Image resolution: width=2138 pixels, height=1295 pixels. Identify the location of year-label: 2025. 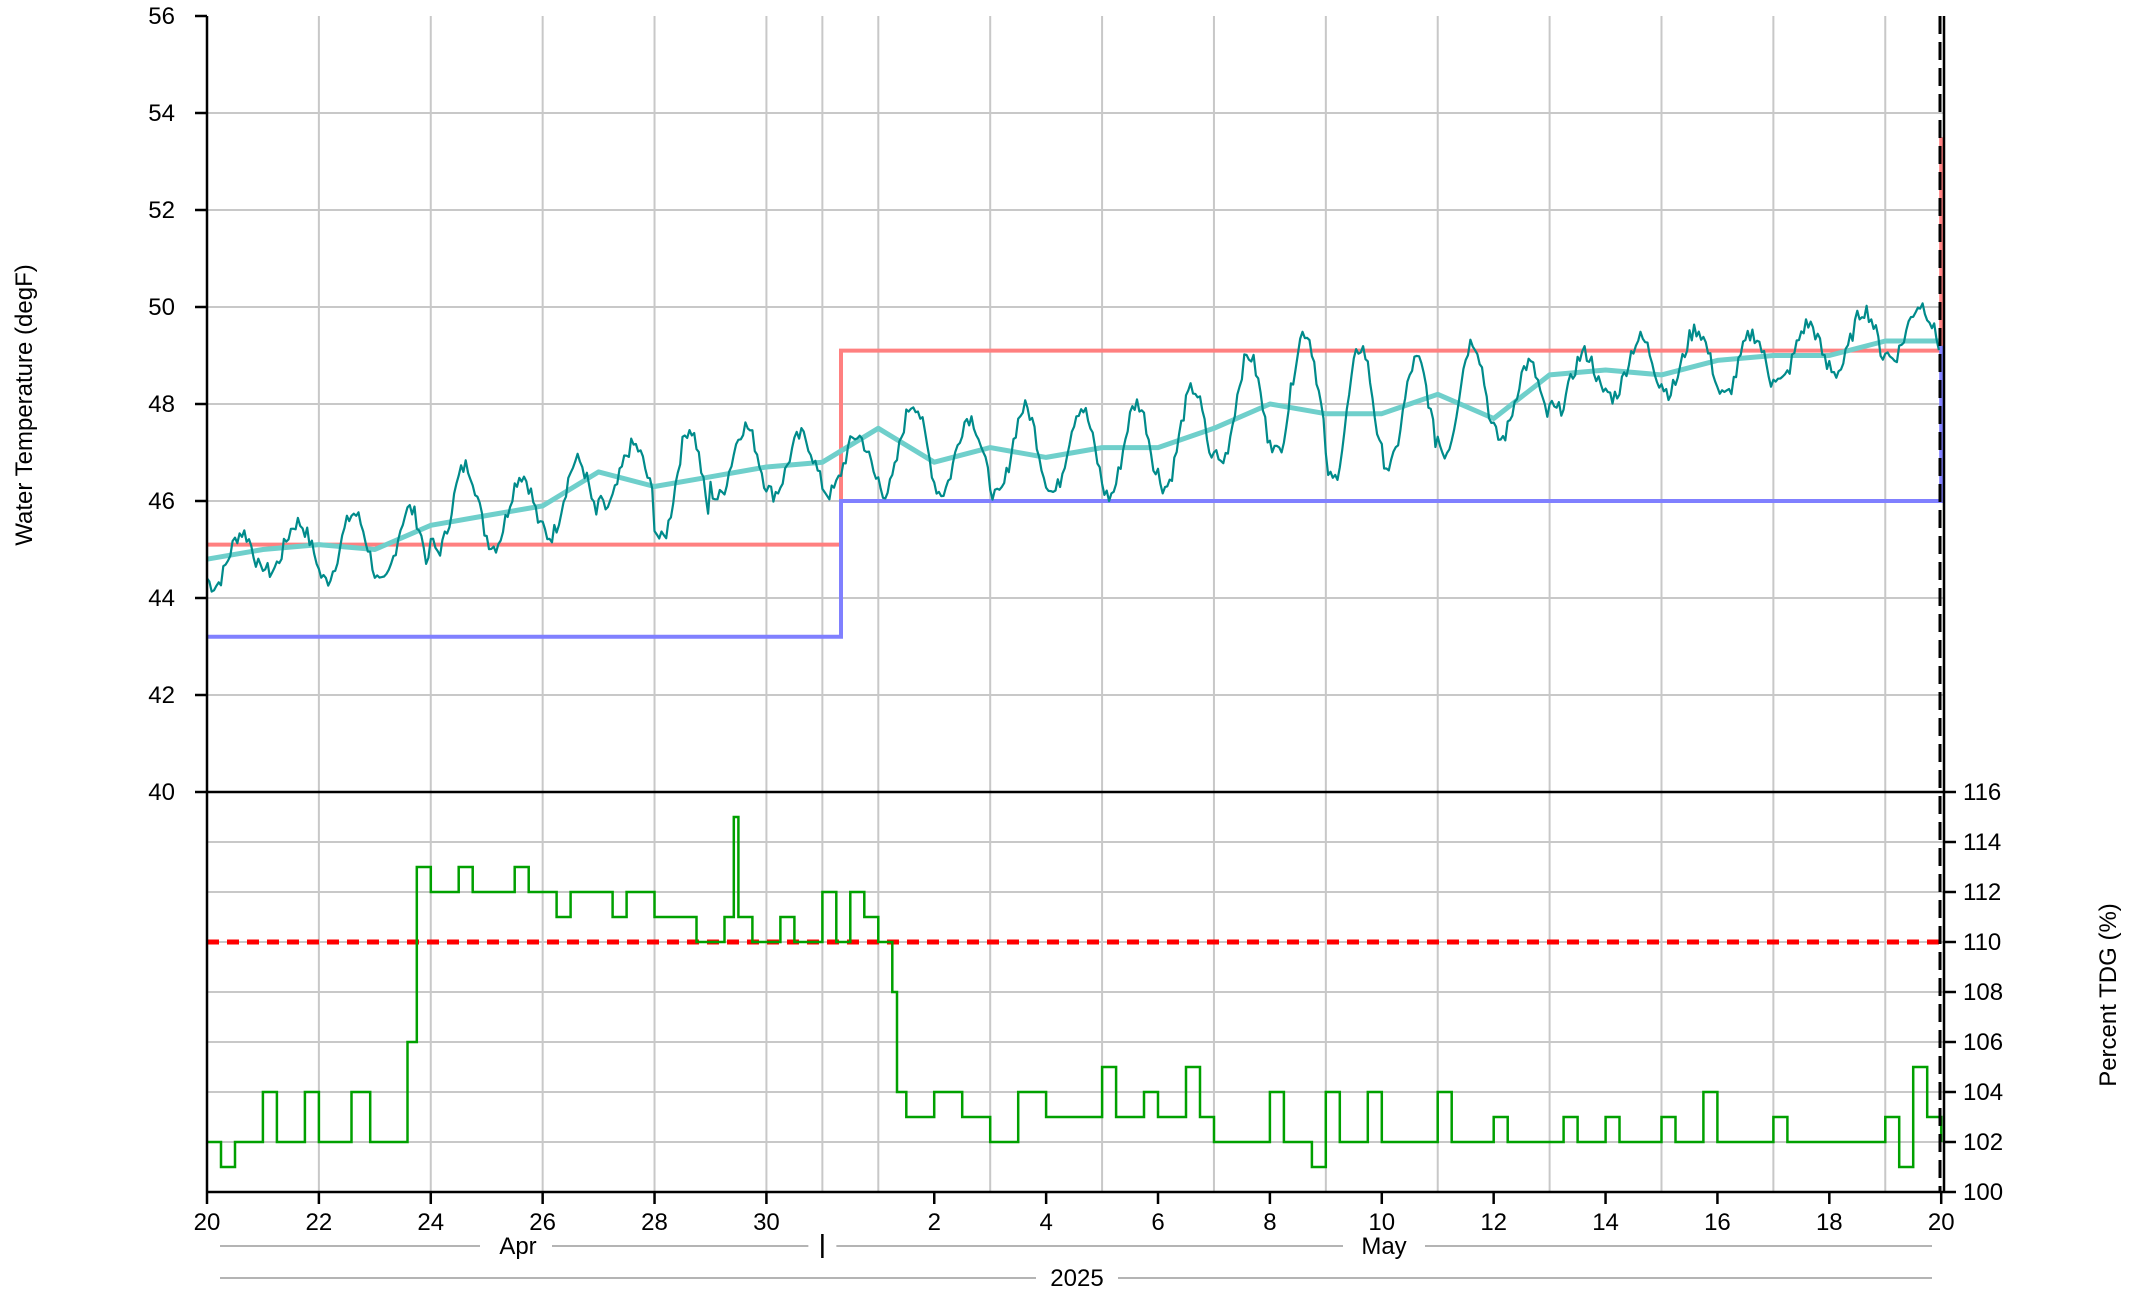
(1076, 1277).